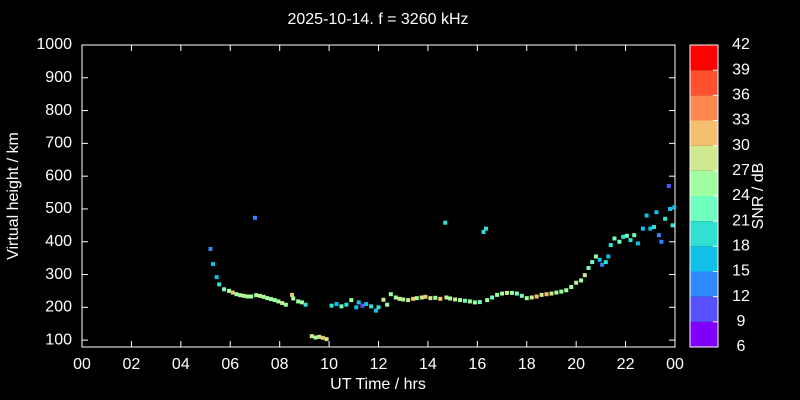  I want to click on x-tick-label: 16, so click(477, 364).